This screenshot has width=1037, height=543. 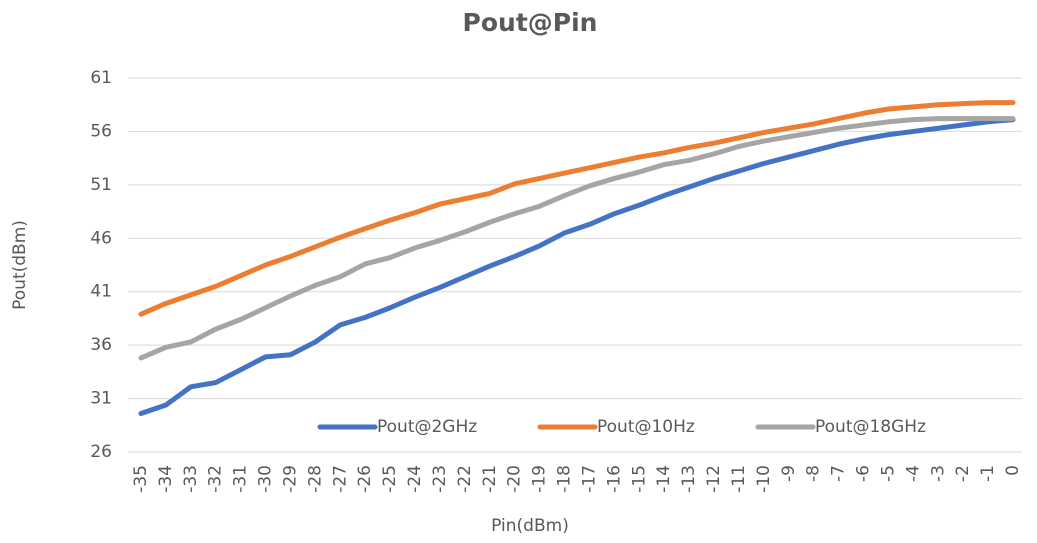 What do you see at coordinates (870, 427) in the screenshot?
I see `legend-label: Pout@18GHz` at bounding box center [870, 427].